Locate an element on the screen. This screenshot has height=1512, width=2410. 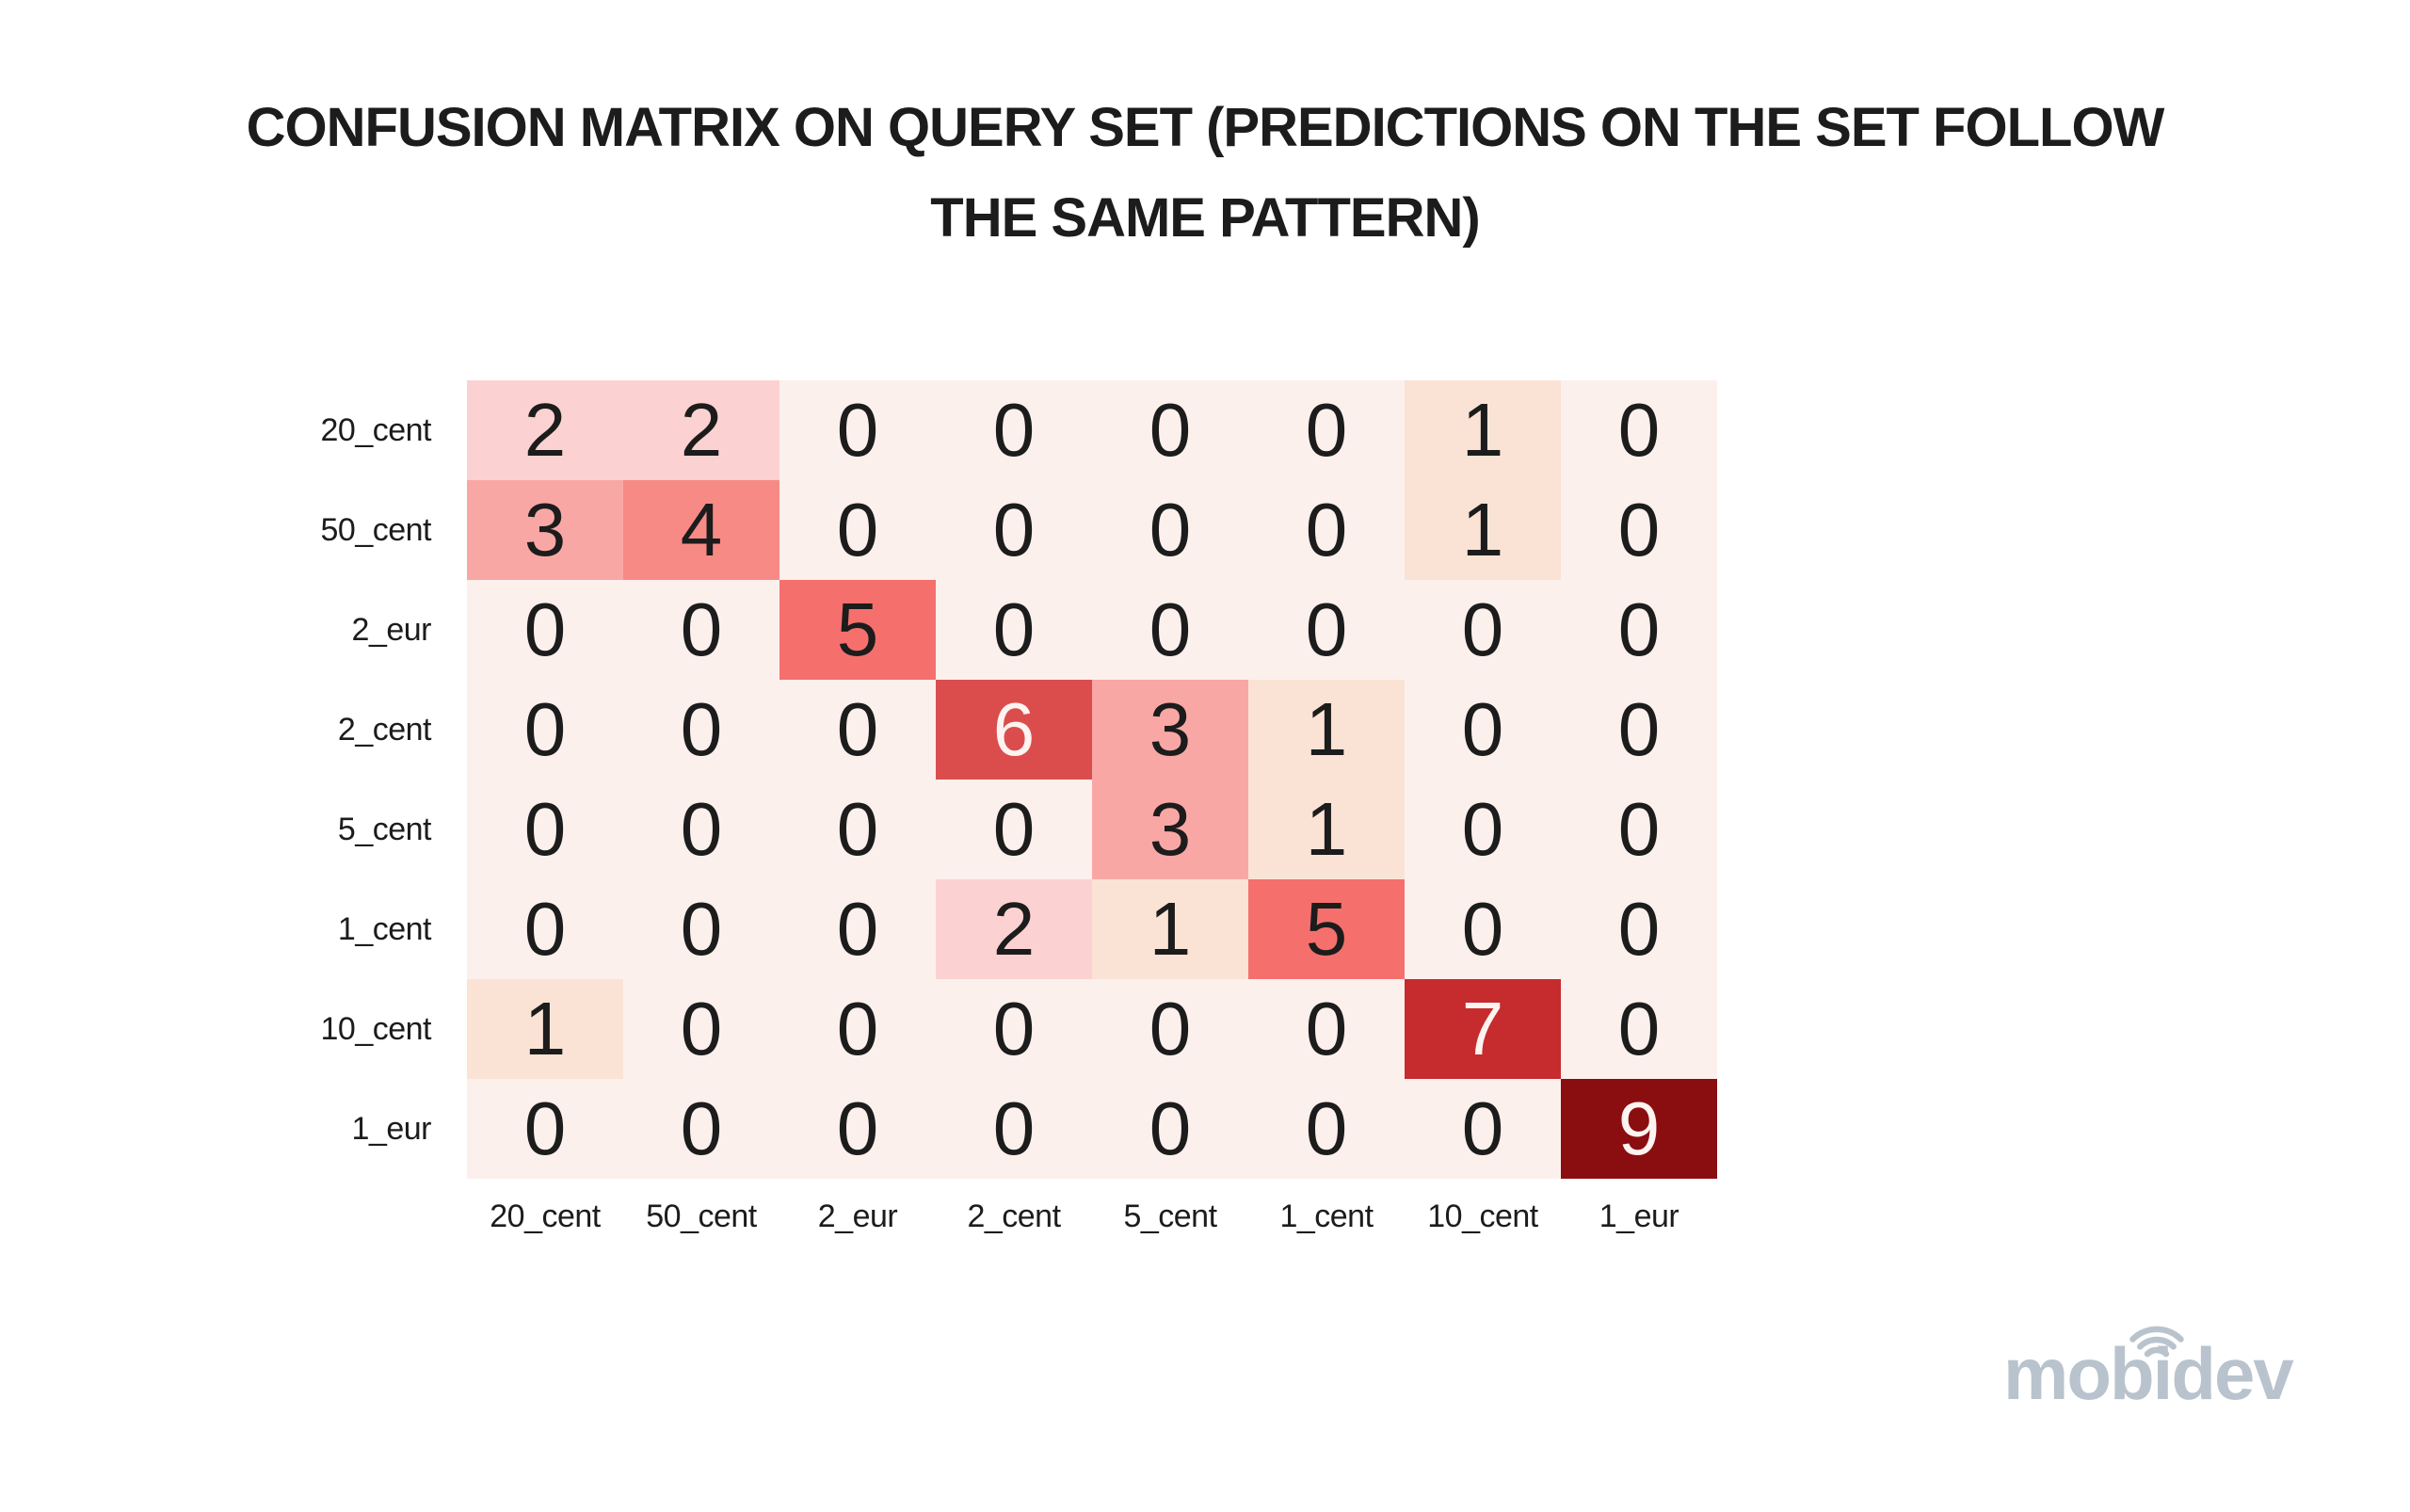
matrix-cell-r4c3: 0 is located at coordinates (1014, 829).